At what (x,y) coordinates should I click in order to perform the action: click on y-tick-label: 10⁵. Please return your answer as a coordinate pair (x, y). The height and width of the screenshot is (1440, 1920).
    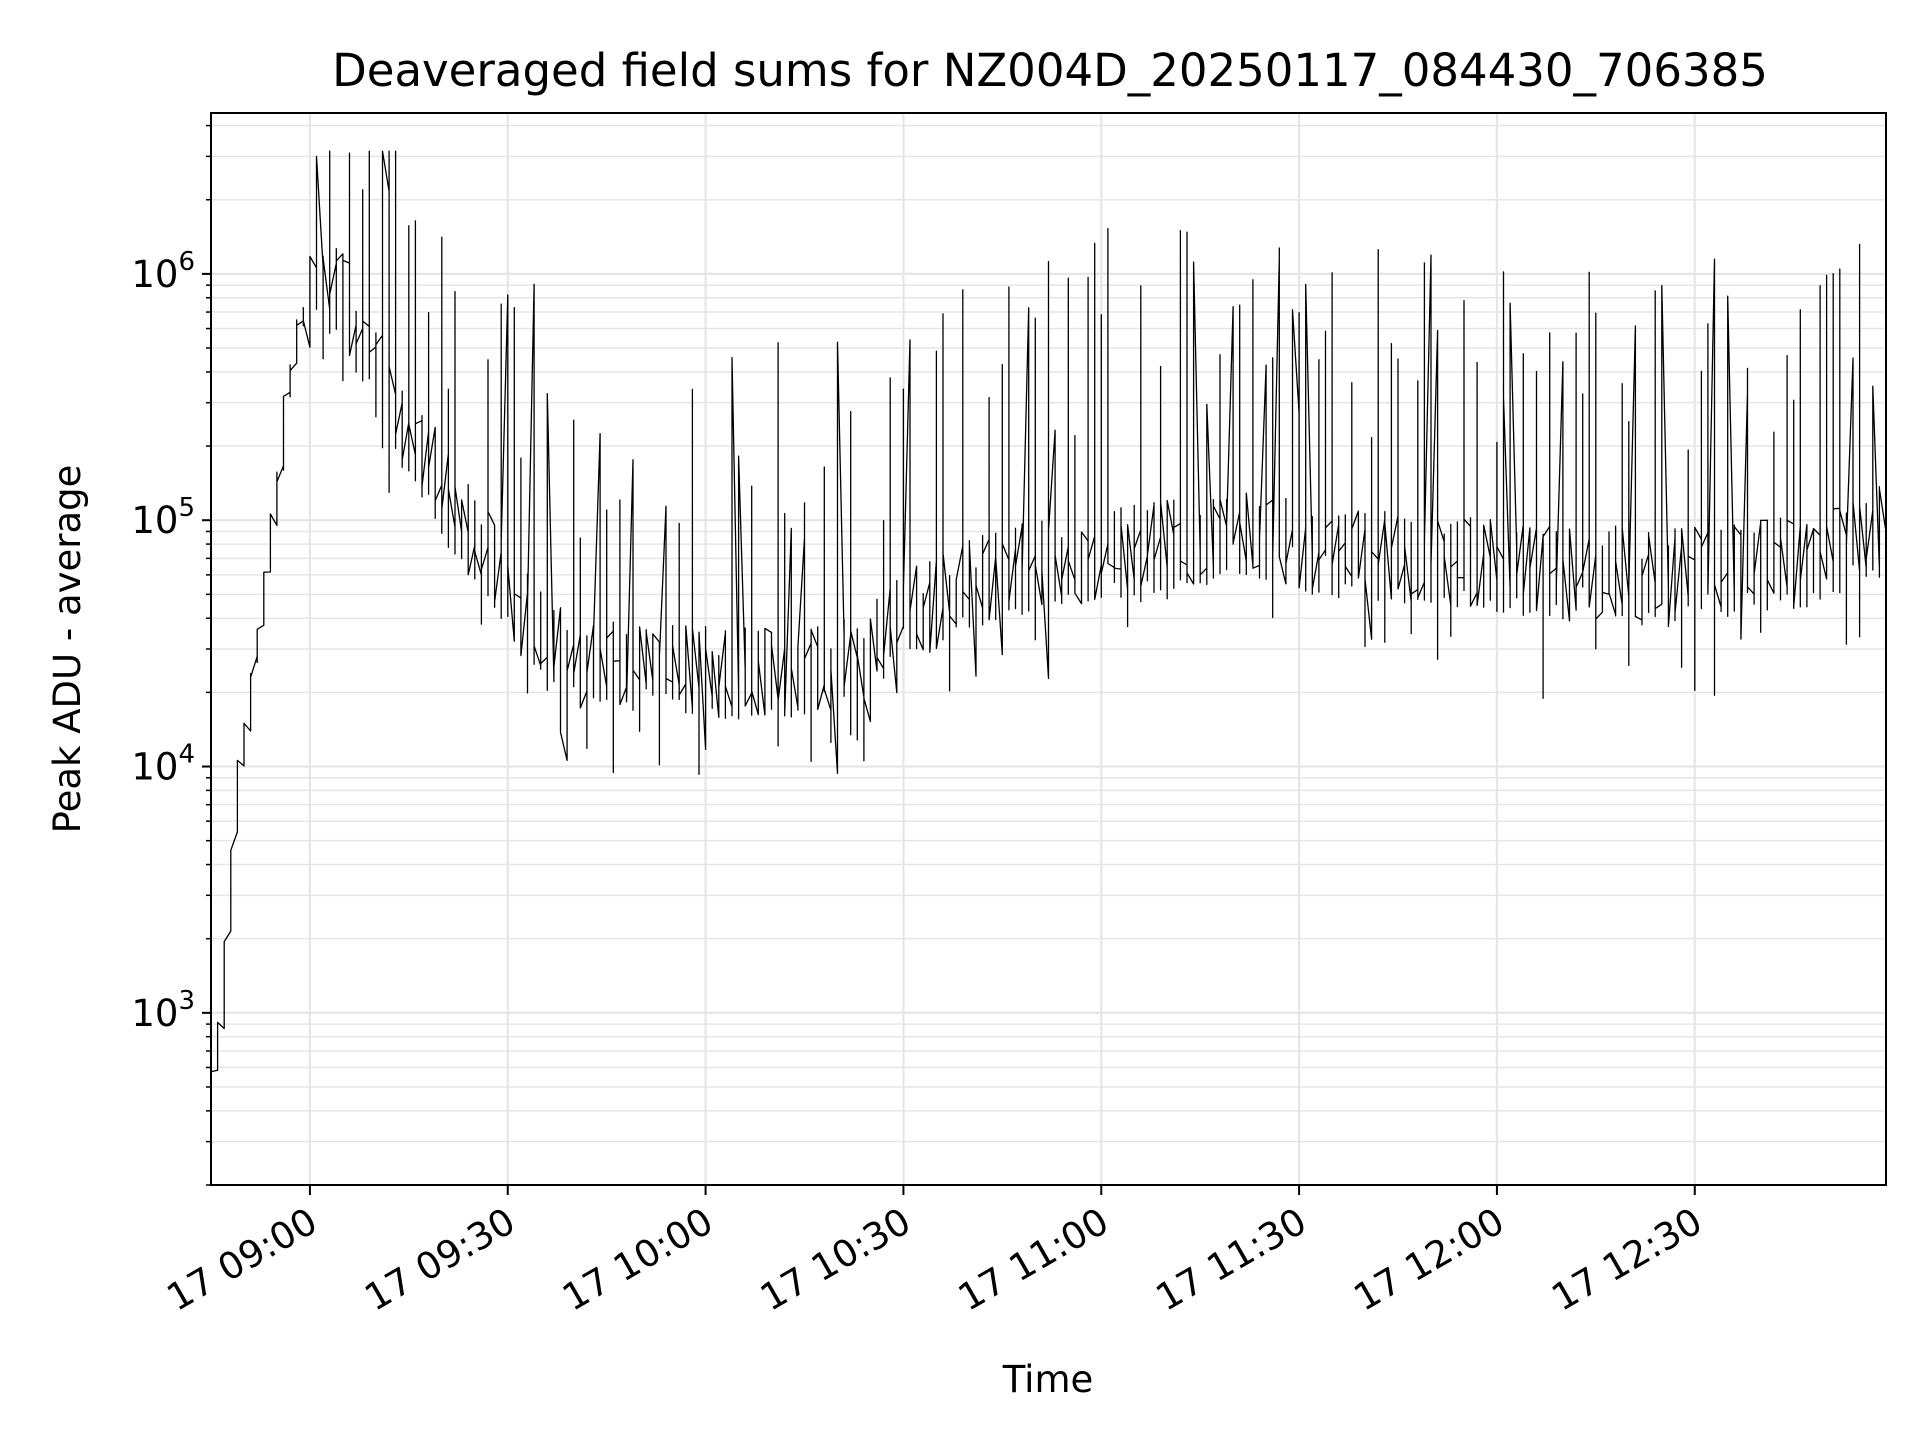
    Looking at the image, I should click on (163, 517).